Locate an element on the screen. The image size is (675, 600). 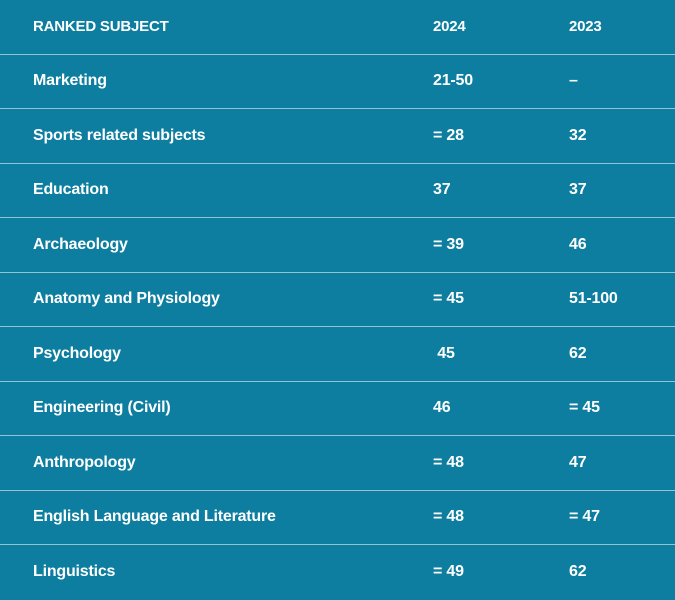
subject-cell: Marketing is located at coordinates (70, 81).